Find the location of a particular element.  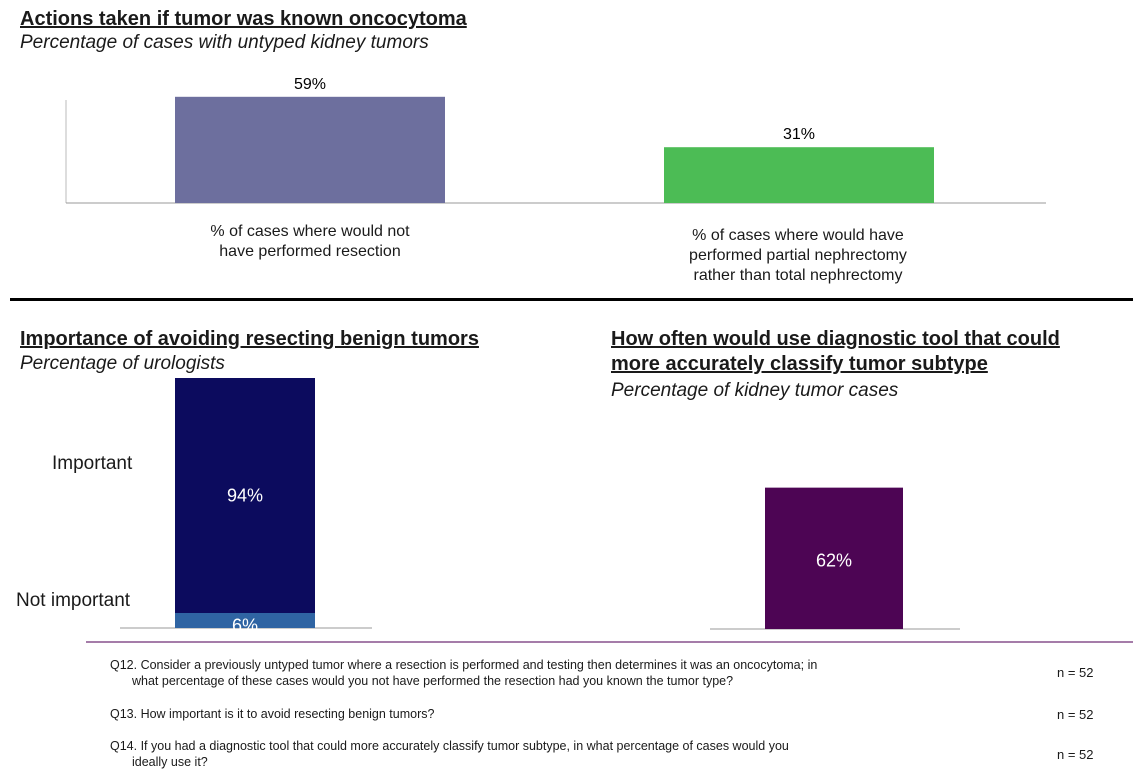

category-label-line: rather than total nephrectomy is located at coordinates (798, 275).